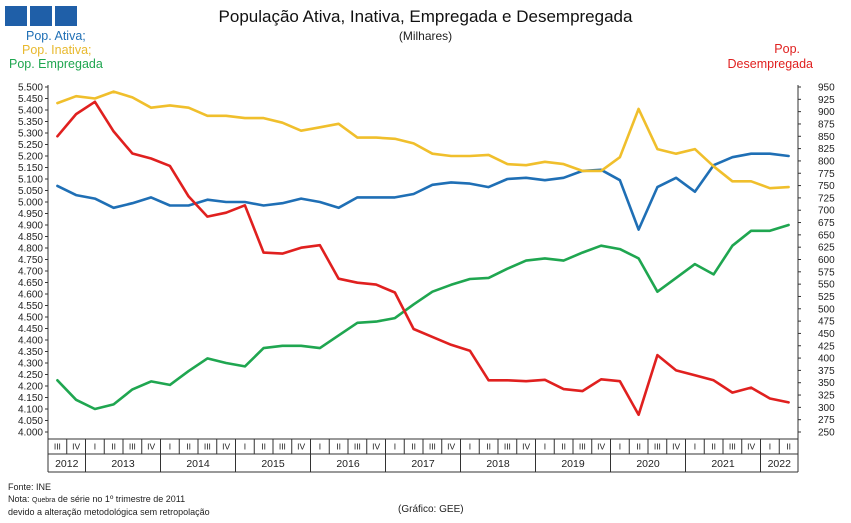 Image resolution: width=851 pixels, height=523 pixels. I want to click on y-left-tick-label: 4.500, so click(30, 318).